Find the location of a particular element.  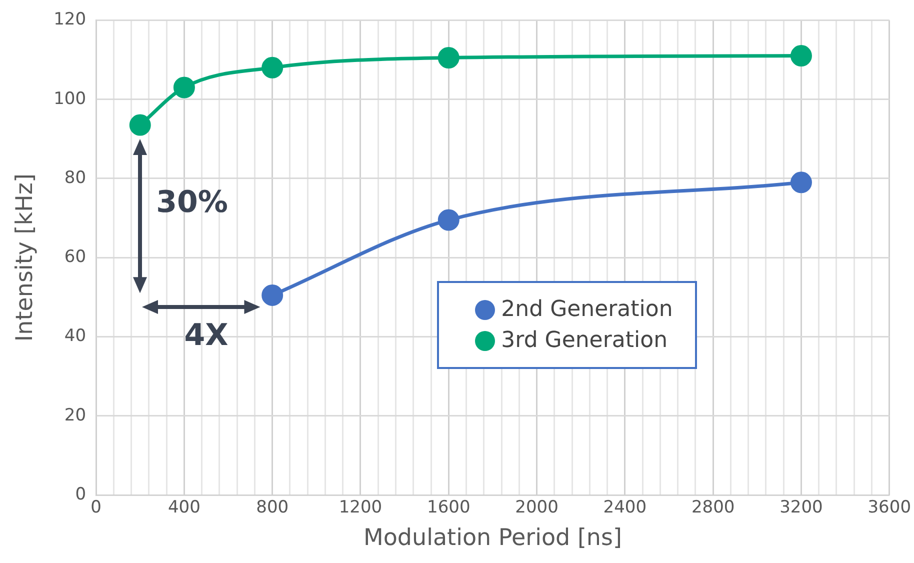

legend-label: 2nd Generation is located at coordinates (587, 309).